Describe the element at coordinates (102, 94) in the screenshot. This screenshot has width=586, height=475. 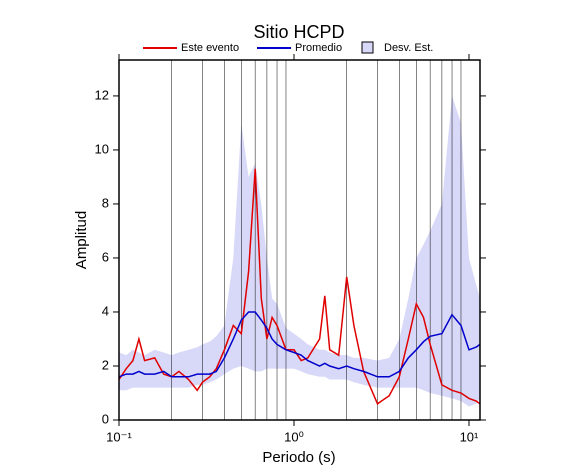
I see `y-tick-label: 12` at that location.